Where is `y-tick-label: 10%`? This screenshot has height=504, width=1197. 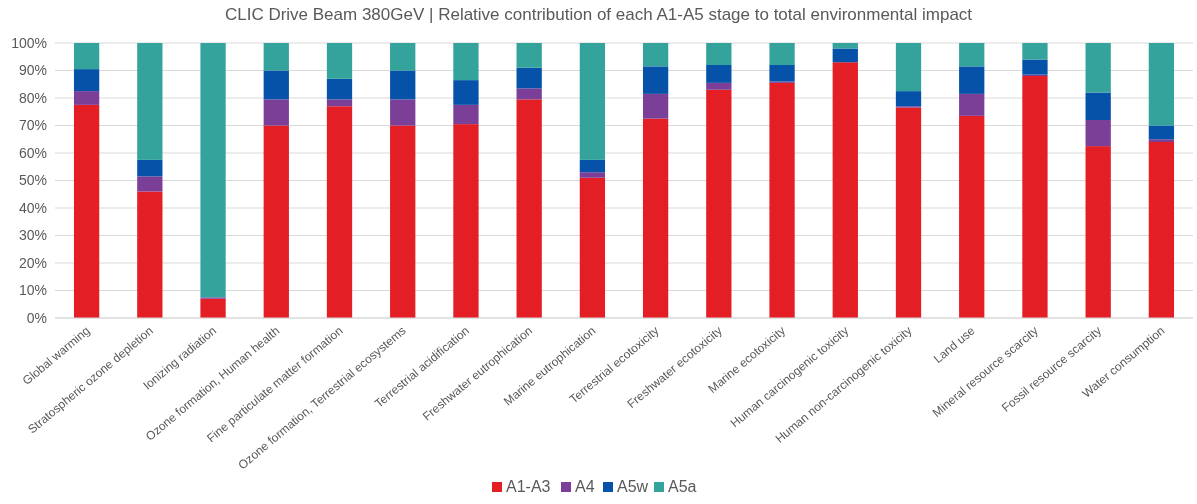
y-tick-label: 10% is located at coordinates (32, 290).